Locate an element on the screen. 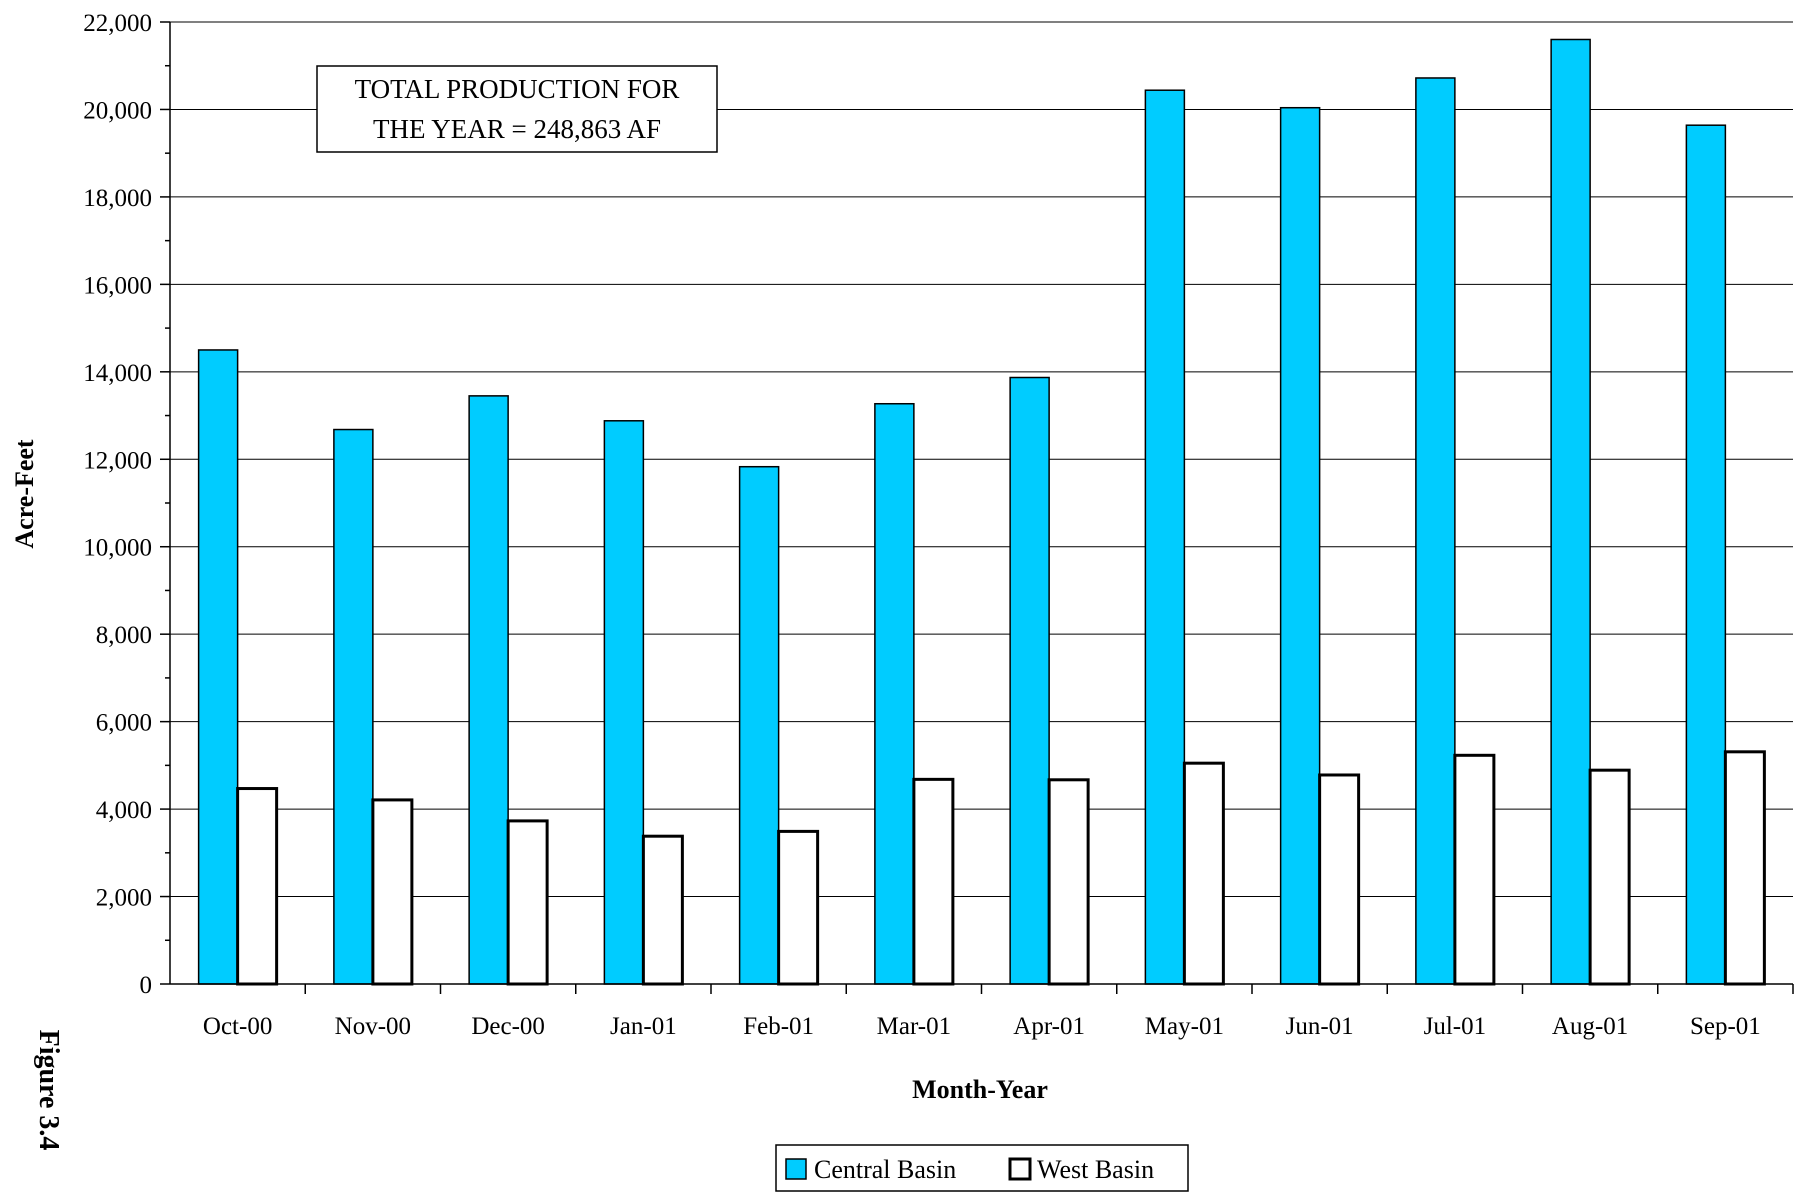 This screenshot has height=1193, width=1796. x-tick-label: Oct-00 is located at coordinates (237, 1026).